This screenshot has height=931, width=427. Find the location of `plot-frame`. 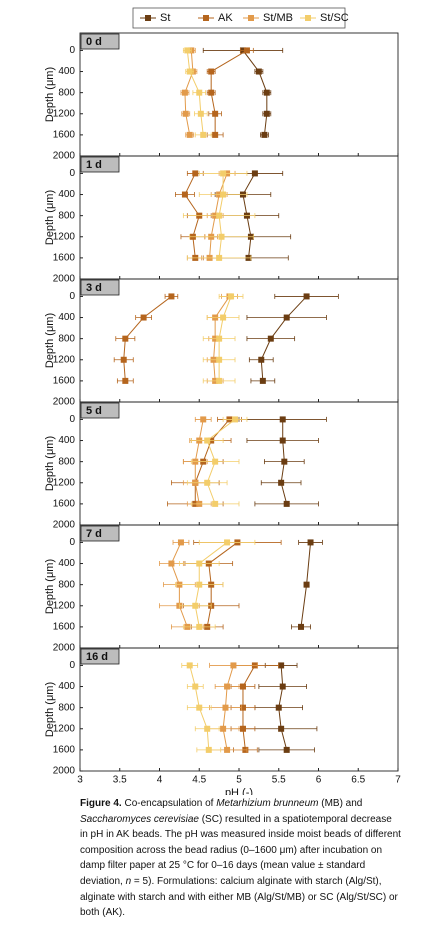

plot-frame is located at coordinates (239, 217).